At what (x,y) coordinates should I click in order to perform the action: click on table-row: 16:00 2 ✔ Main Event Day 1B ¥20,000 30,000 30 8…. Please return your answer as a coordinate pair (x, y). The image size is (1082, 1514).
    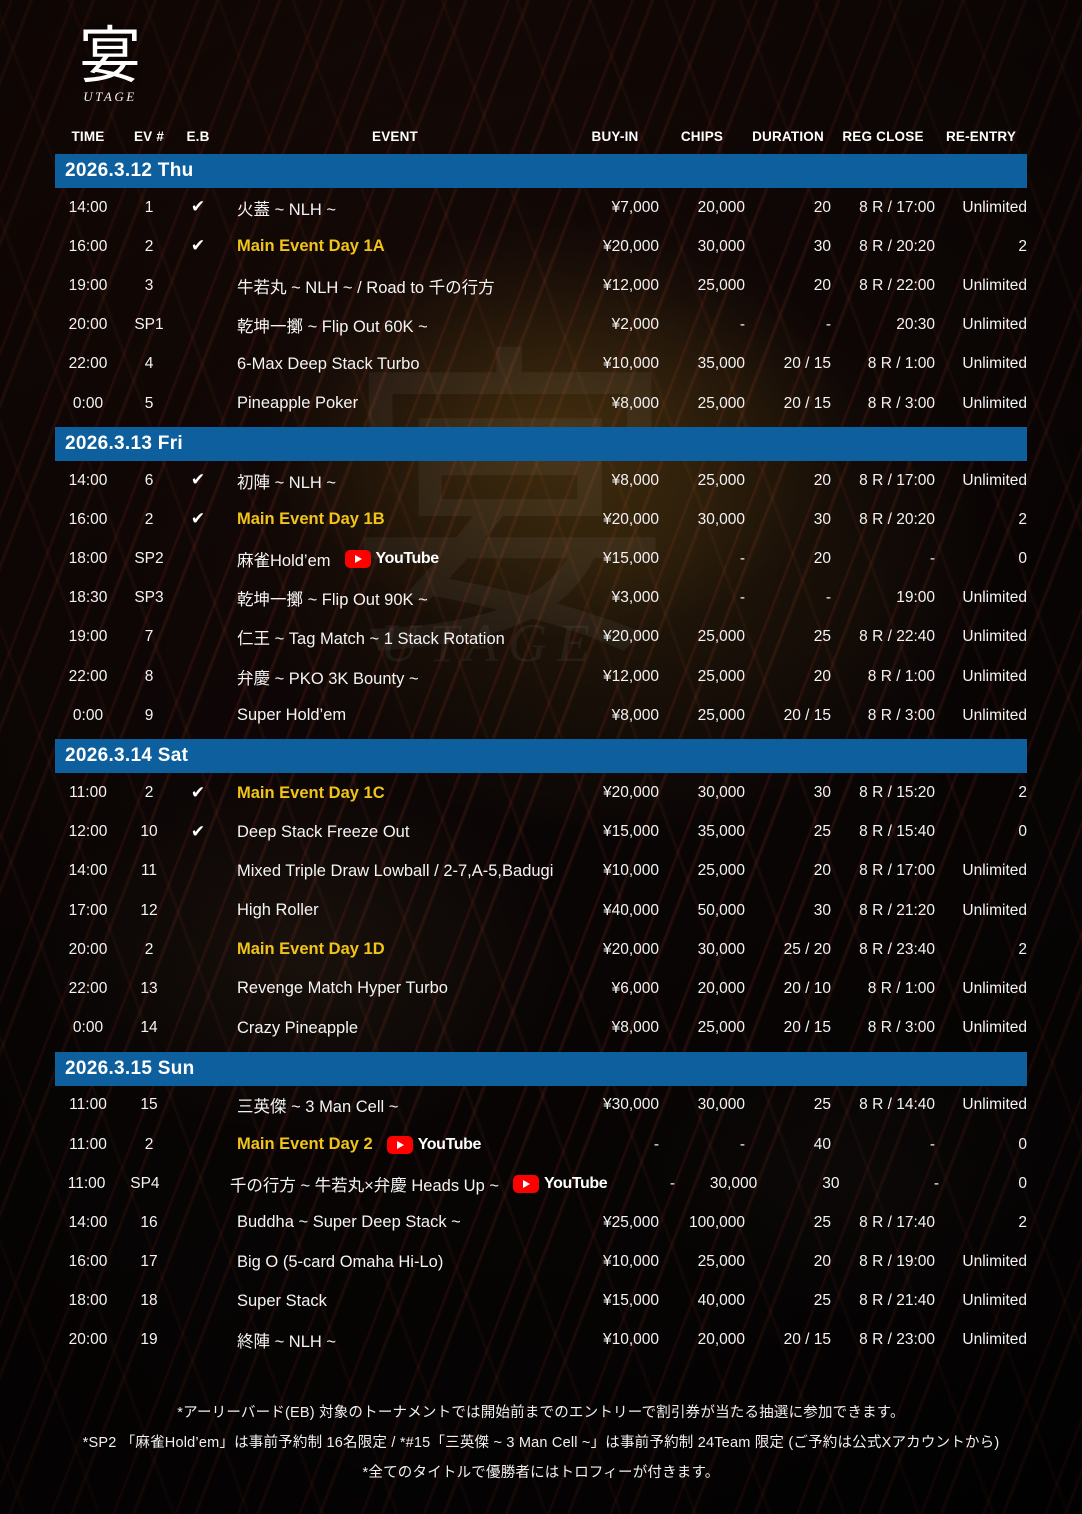
    Looking at the image, I should click on (541, 519).